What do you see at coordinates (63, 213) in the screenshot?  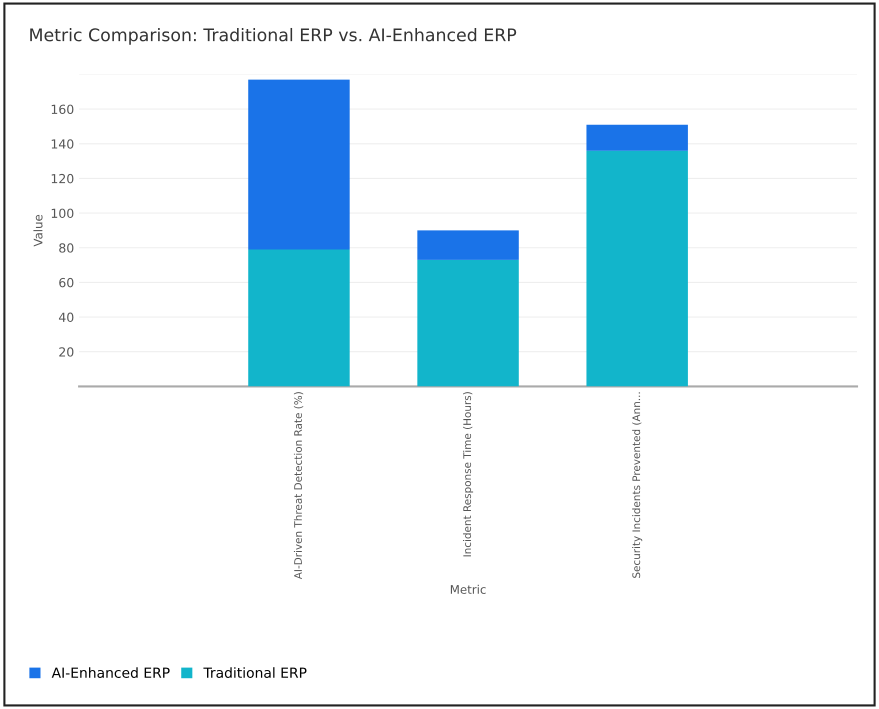 I see `y-tick-label: 100` at bounding box center [63, 213].